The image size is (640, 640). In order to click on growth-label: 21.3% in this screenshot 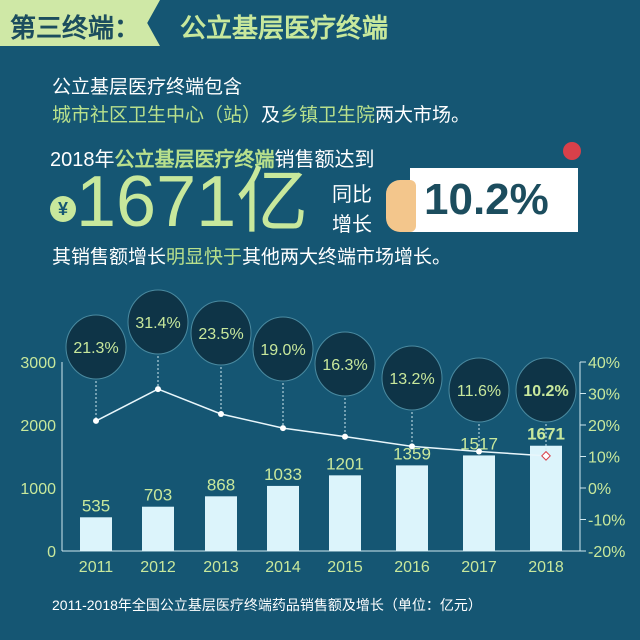, I will do `click(95, 348)`.